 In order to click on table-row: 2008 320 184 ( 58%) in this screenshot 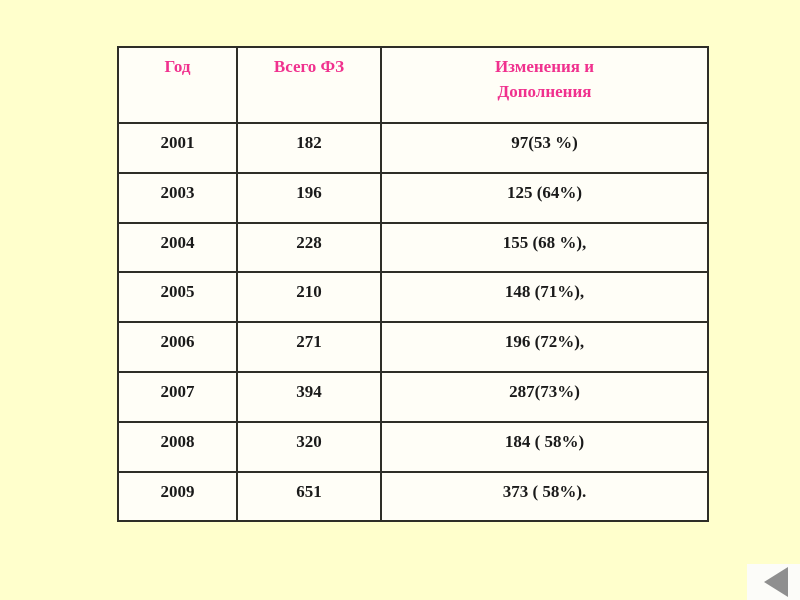, I will do `click(413, 446)`.